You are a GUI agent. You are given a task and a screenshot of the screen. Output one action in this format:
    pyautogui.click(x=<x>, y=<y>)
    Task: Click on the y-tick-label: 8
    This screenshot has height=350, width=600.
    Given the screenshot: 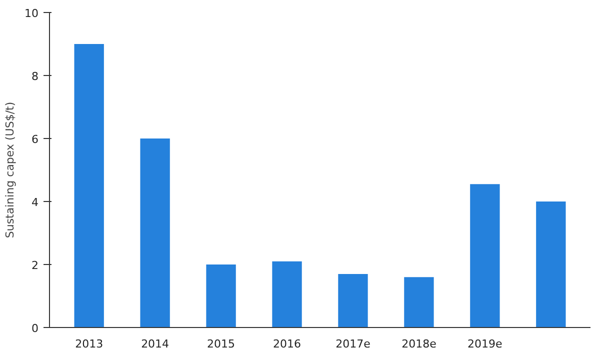 What is the action you would take?
    pyautogui.click(x=35, y=76)
    